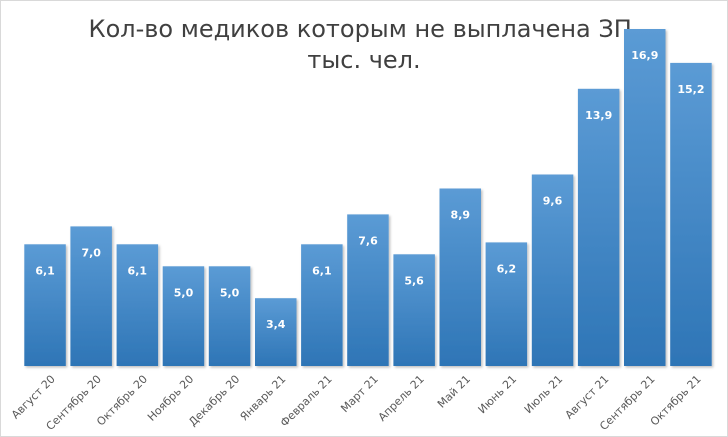  I want to click on x-tick-label-8: Март 21, so click(359, 394).